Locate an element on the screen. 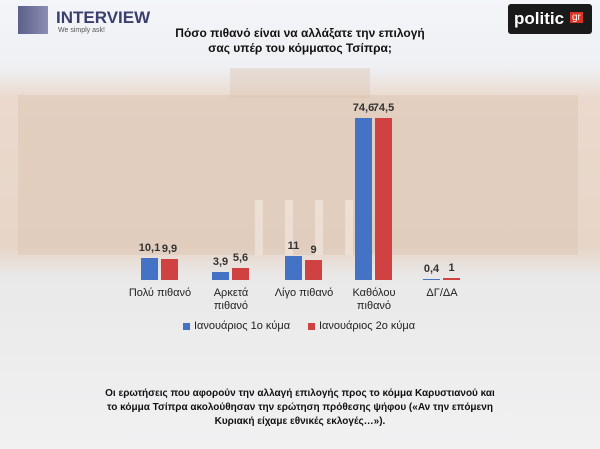 Image resolution: width=600 pixels, height=449 pixels. value-label: 10,1 is located at coordinates (149, 248).